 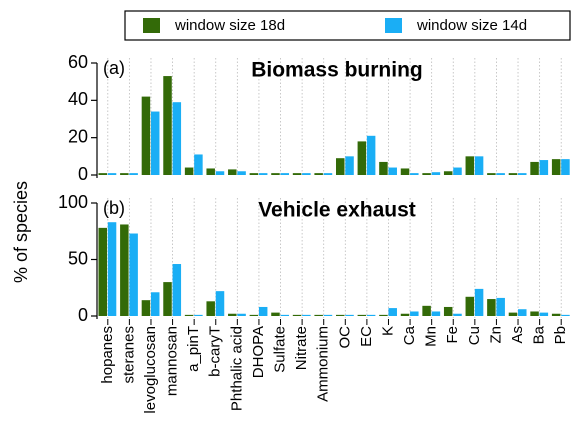 What do you see at coordinates (495, 335) in the screenshot?
I see `x-tick-label: Zn` at bounding box center [495, 335].